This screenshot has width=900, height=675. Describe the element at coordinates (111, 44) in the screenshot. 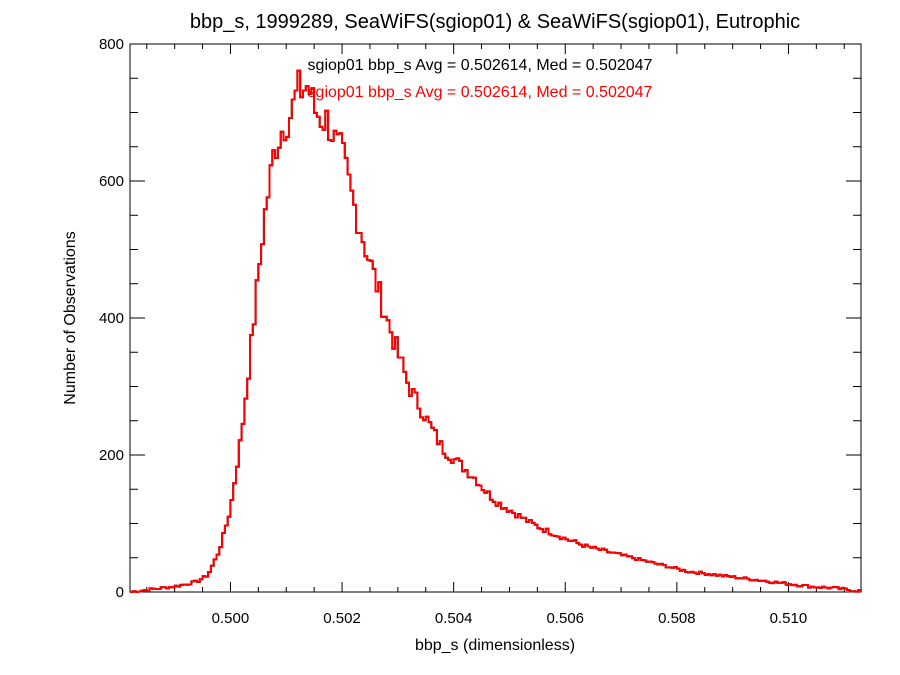

I see `y-tick-label-4: 800` at that location.